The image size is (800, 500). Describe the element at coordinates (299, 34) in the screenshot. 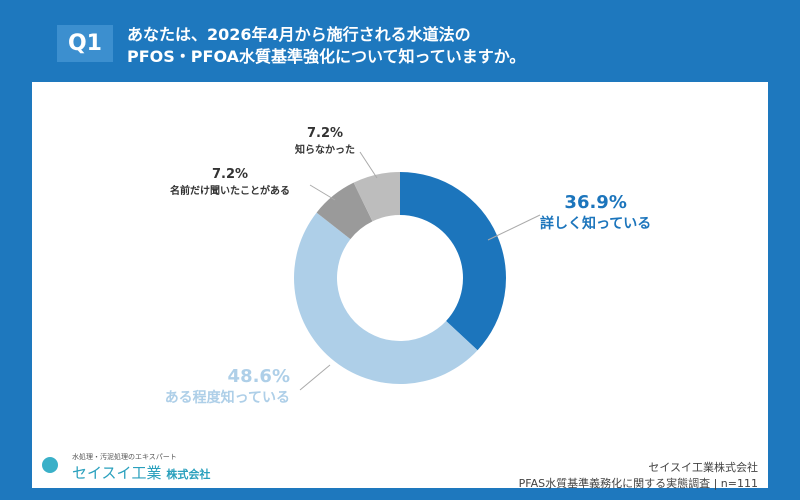

I see `title-line-1: あなたは、2026年4月から施行される水道法の` at that location.